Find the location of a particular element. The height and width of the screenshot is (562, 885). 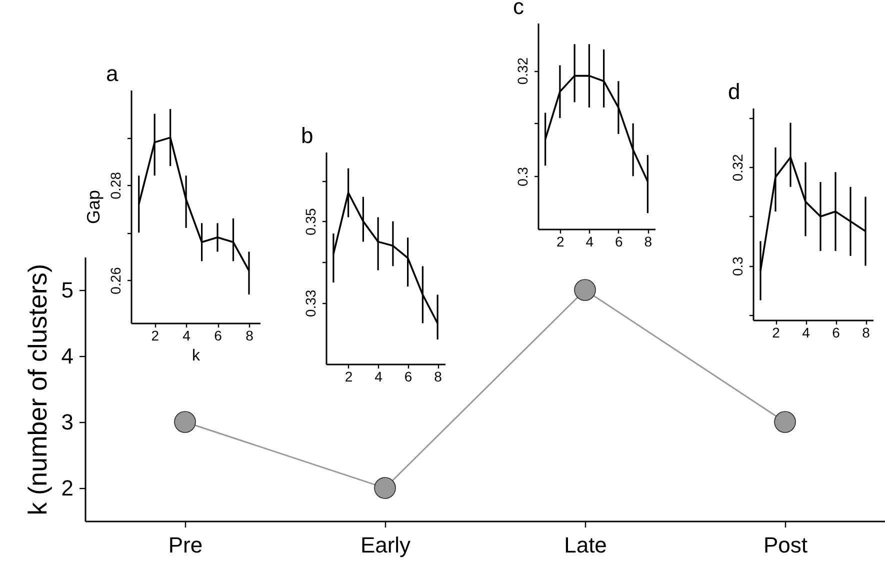

y-tick-label: 4 is located at coordinates (67, 356).